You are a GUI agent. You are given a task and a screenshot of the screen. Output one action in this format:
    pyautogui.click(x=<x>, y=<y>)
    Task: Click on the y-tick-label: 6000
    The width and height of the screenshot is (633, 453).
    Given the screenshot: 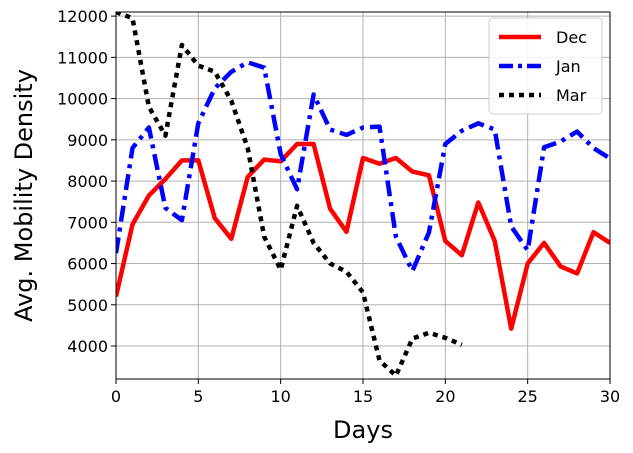 What is the action you would take?
    pyautogui.click(x=87, y=264)
    